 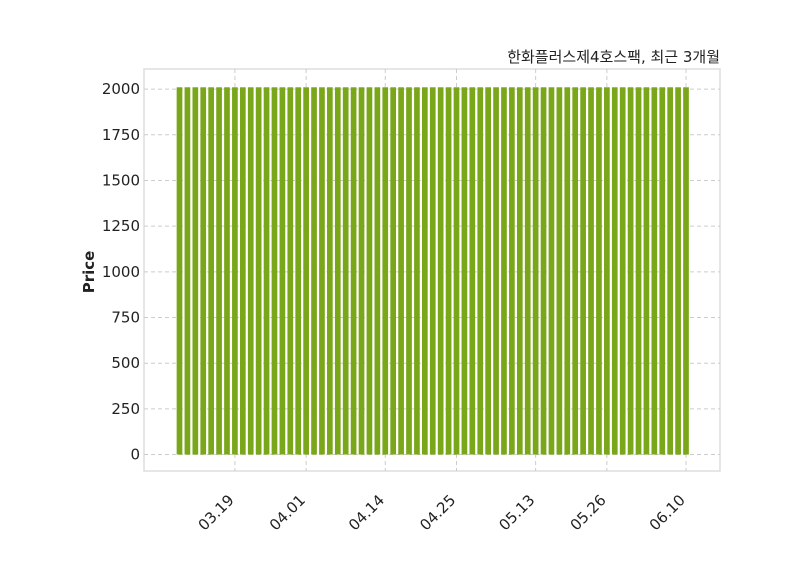 What do you see at coordinates (516, 512) in the screenshot?
I see `x-tick-label: 05.13` at bounding box center [516, 512].